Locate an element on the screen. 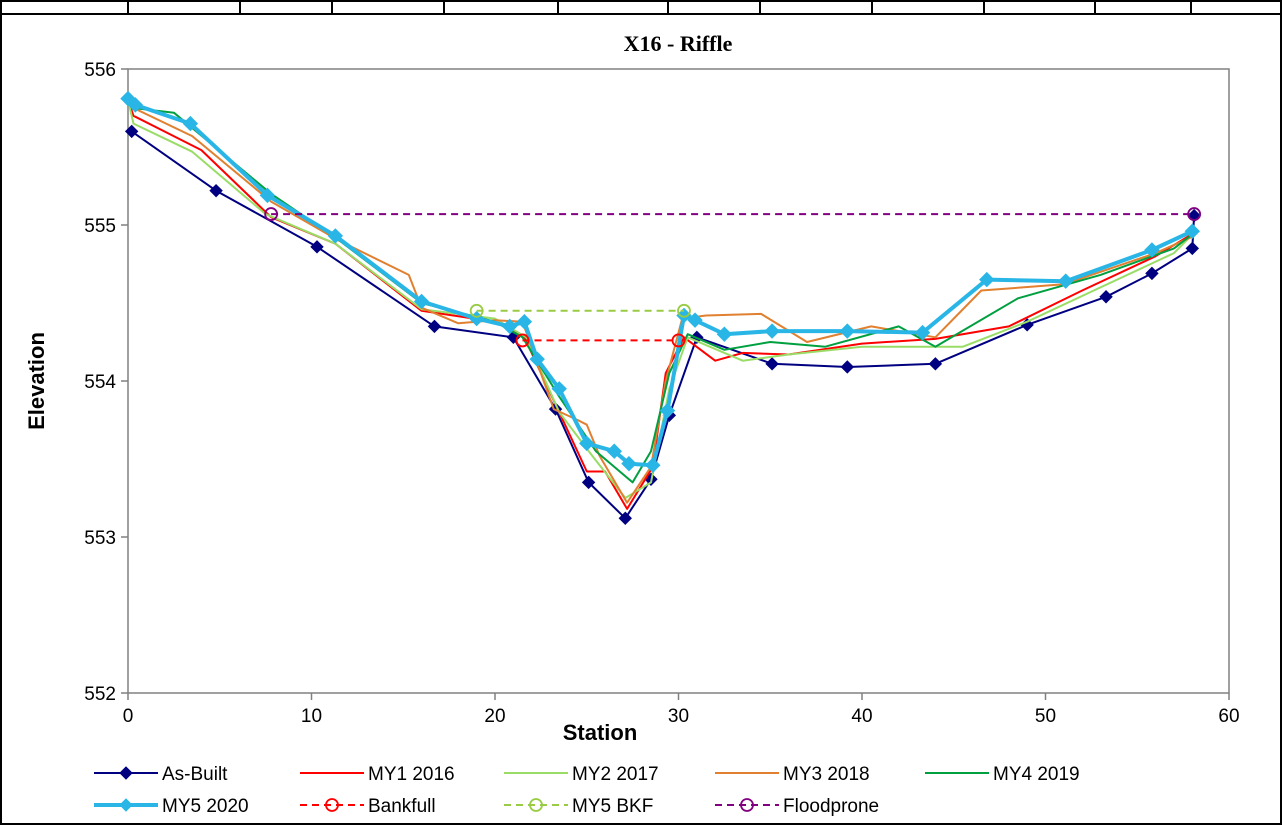 Image resolution: width=1282 pixels, height=825 pixels. x-tick-label: 50 is located at coordinates (1045, 716).